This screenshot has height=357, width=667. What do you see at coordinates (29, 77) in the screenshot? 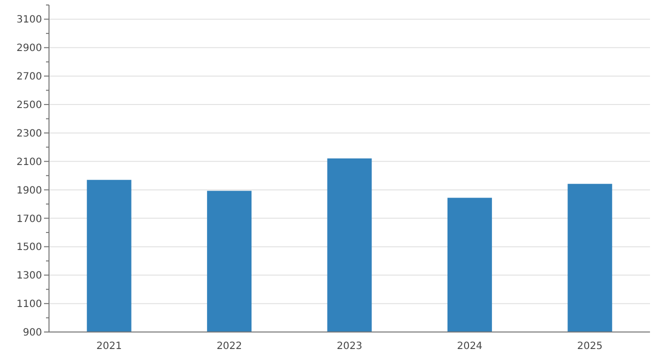
I see `y-tick-label: 2700` at bounding box center [29, 77].